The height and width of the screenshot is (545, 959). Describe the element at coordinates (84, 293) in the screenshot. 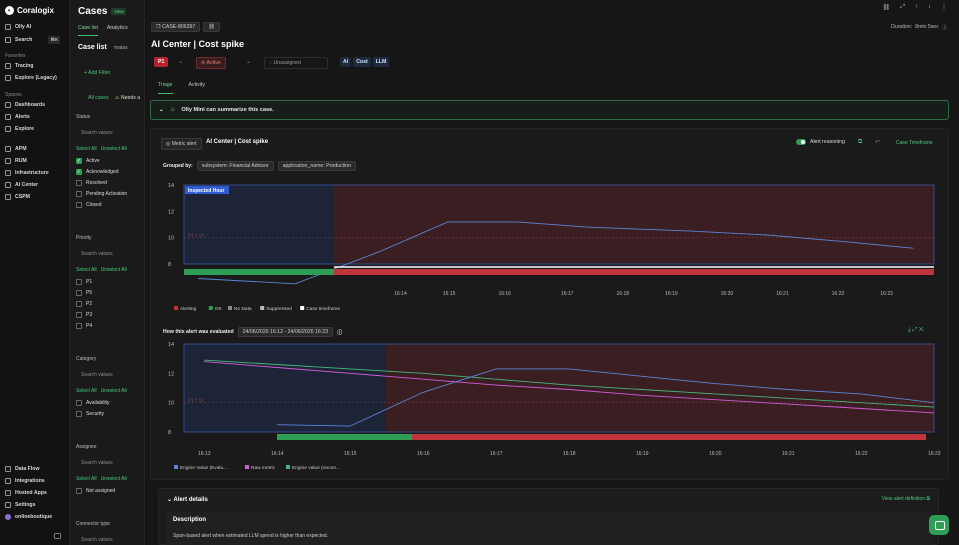

I see `filter-option: P5` at that location.